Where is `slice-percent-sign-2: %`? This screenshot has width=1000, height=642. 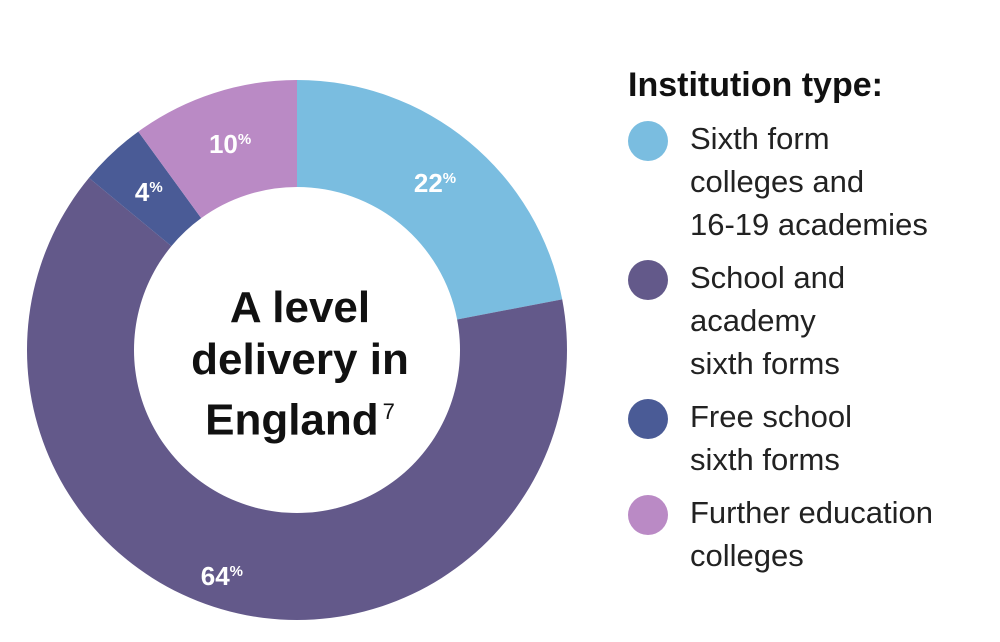 slice-percent-sign-2: % is located at coordinates (236, 571).